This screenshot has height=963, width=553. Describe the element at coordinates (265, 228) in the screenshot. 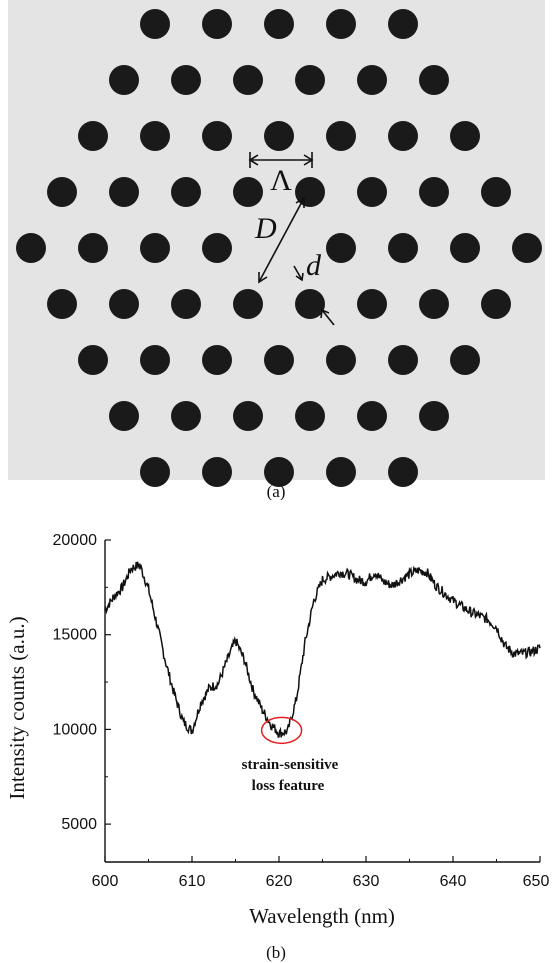

I see `core-diameter-label: D` at that location.